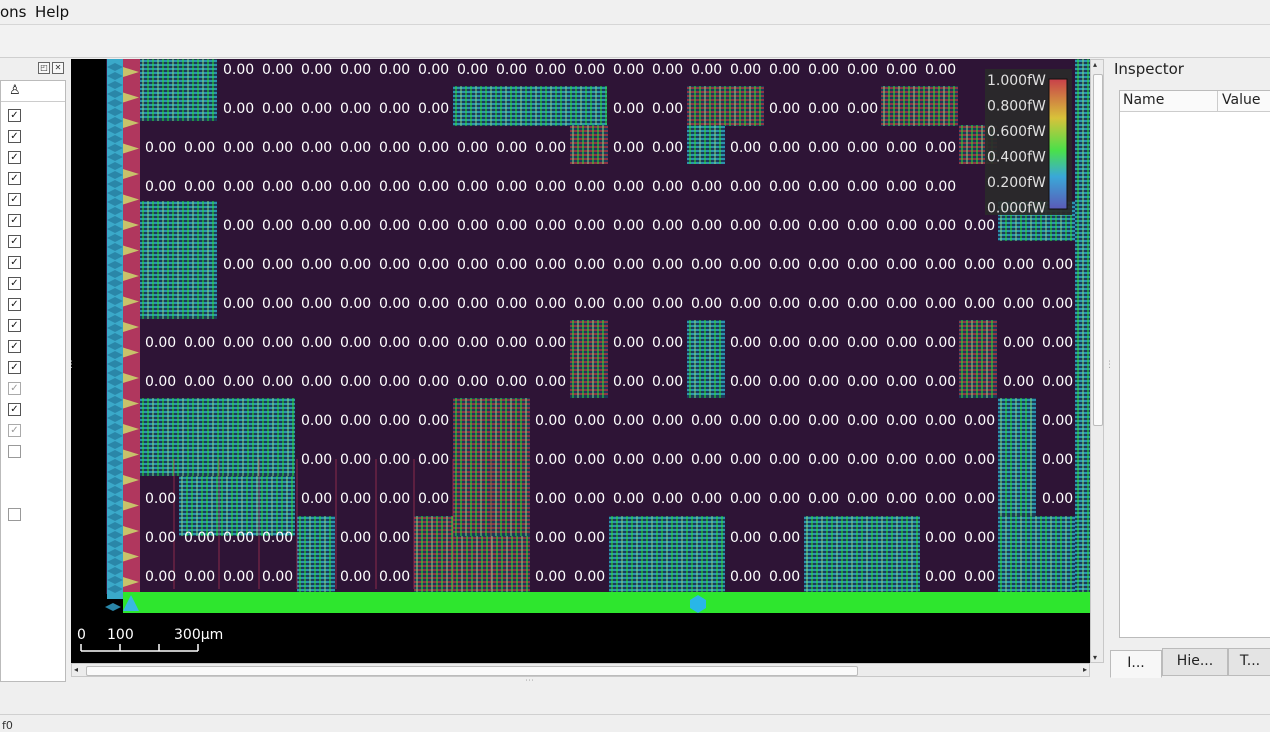  What do you see at coordinates (1241, 100) in the screenshot?
I see `column-value: Value` at bounding box center [1241, 100].